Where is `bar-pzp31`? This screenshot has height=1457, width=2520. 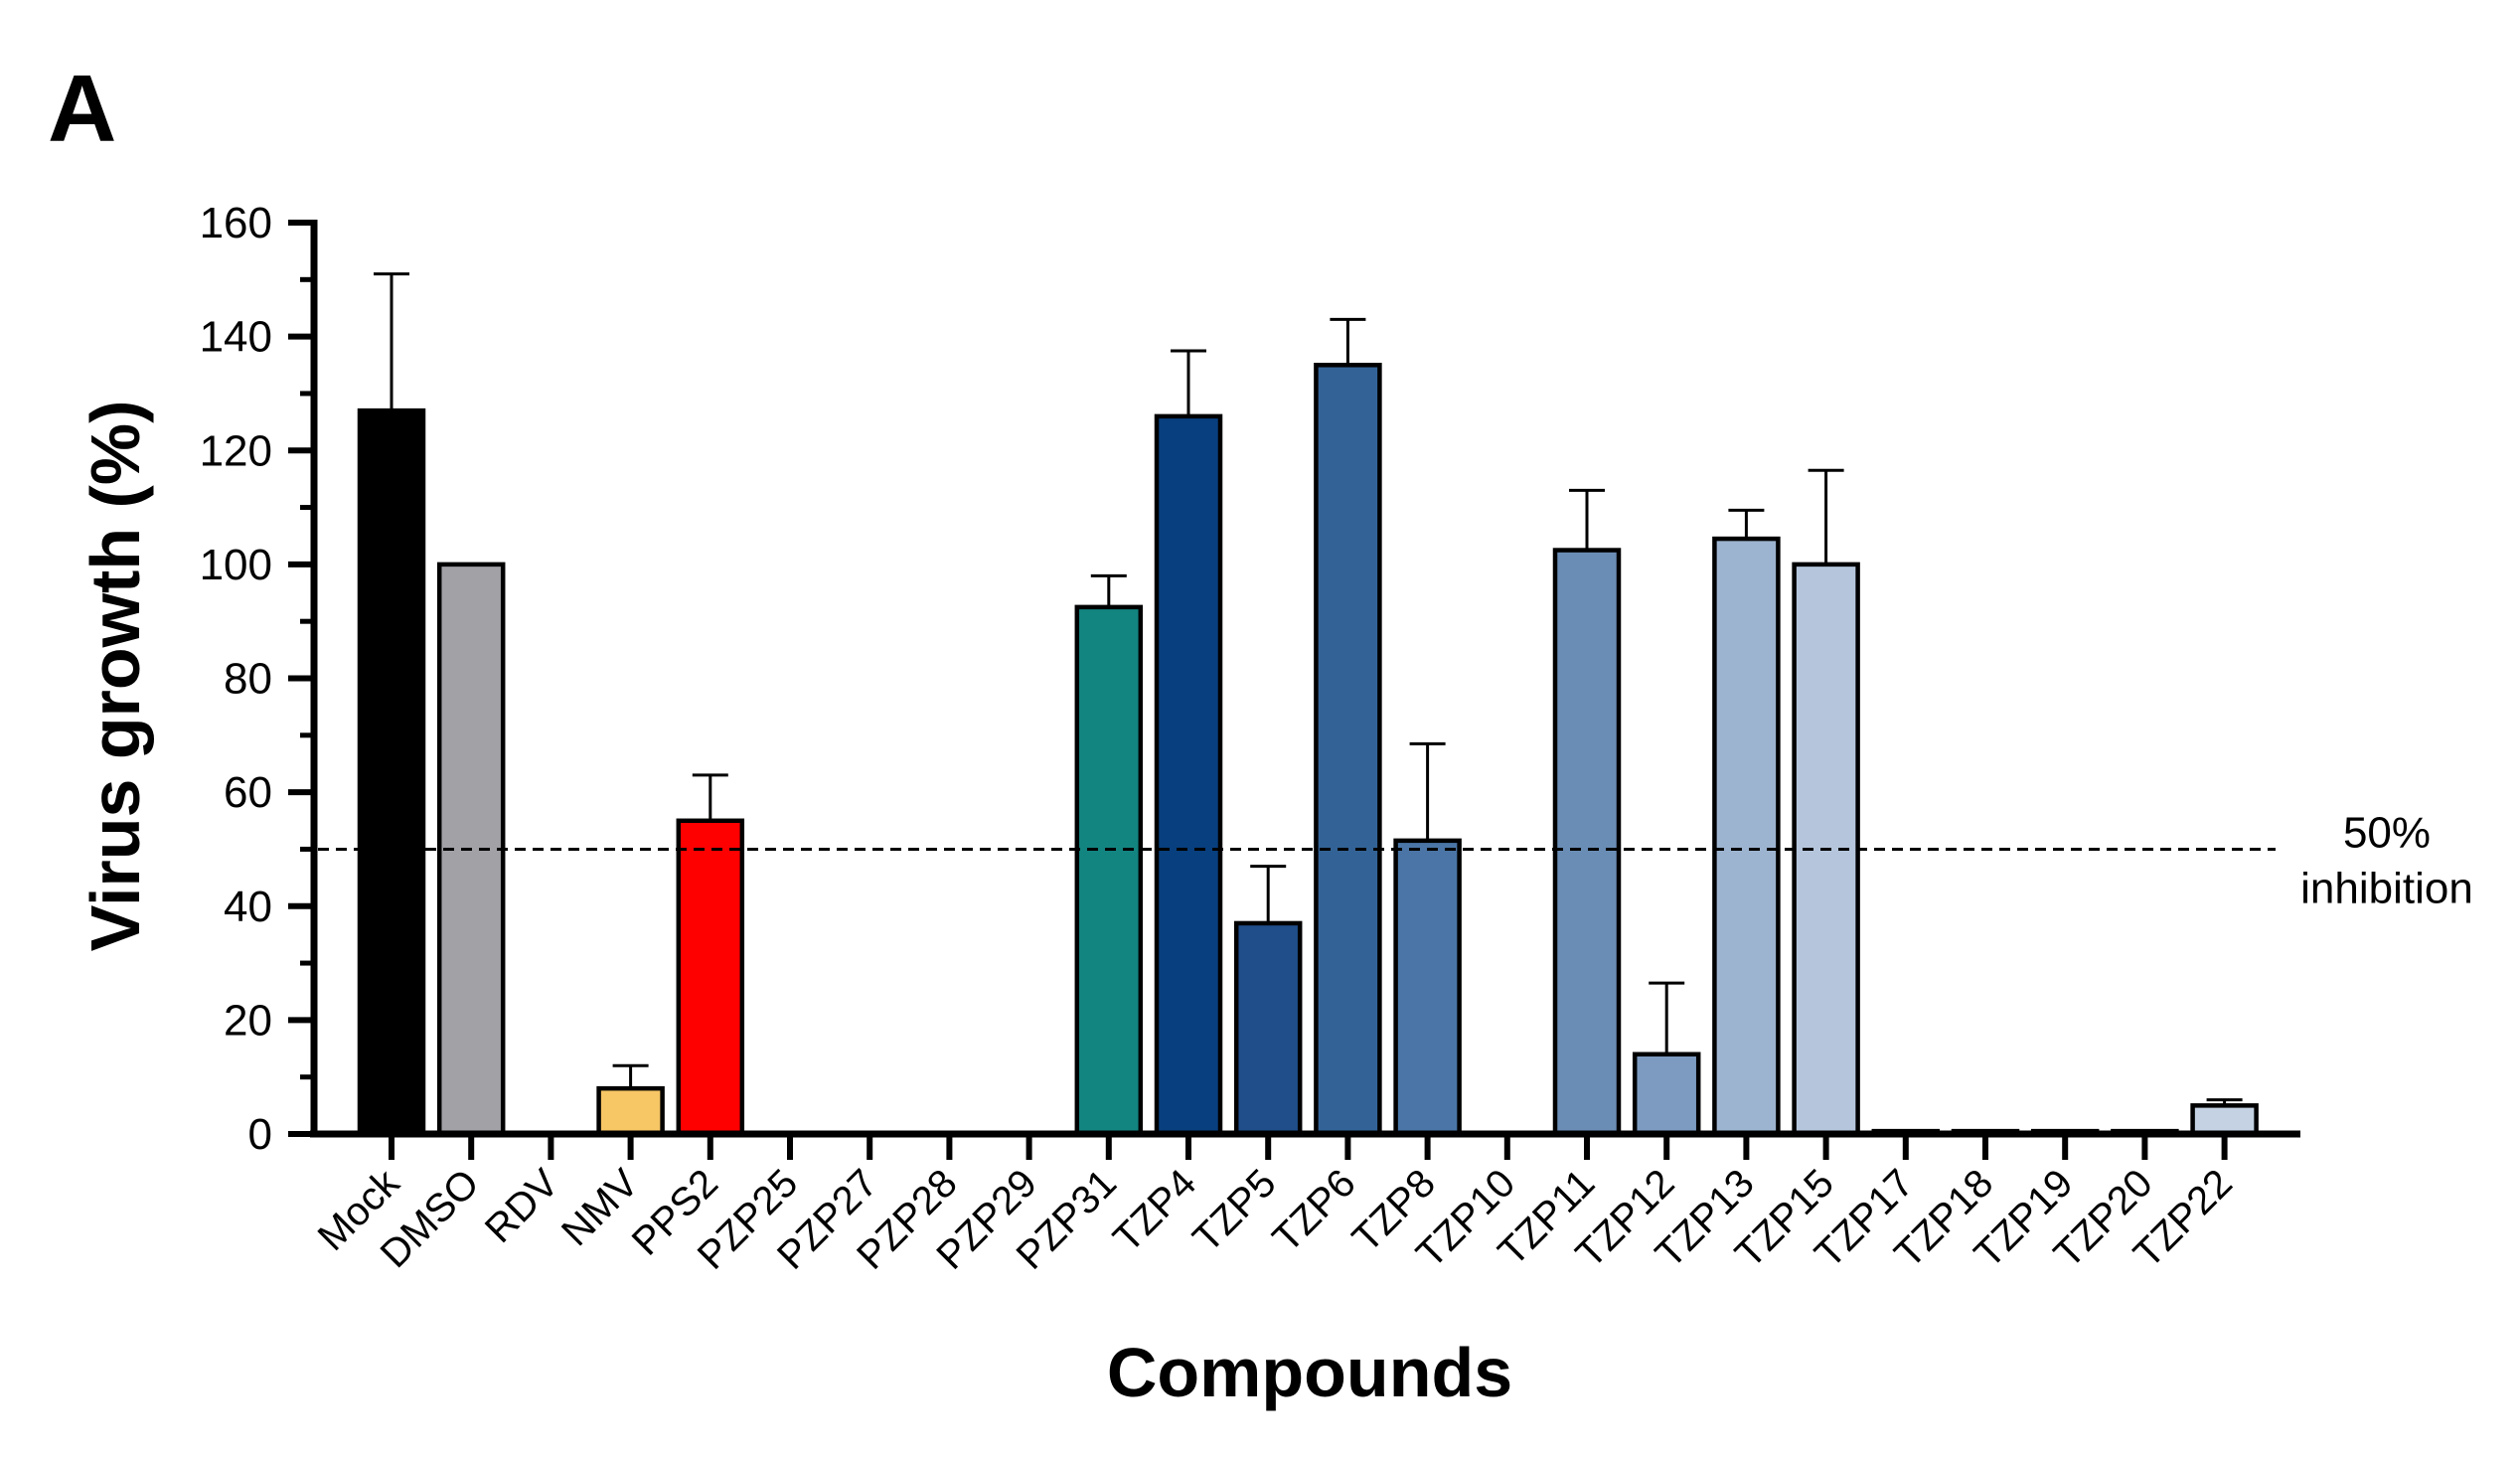
bar-pzp31 is located at coordinates (1109, 870).